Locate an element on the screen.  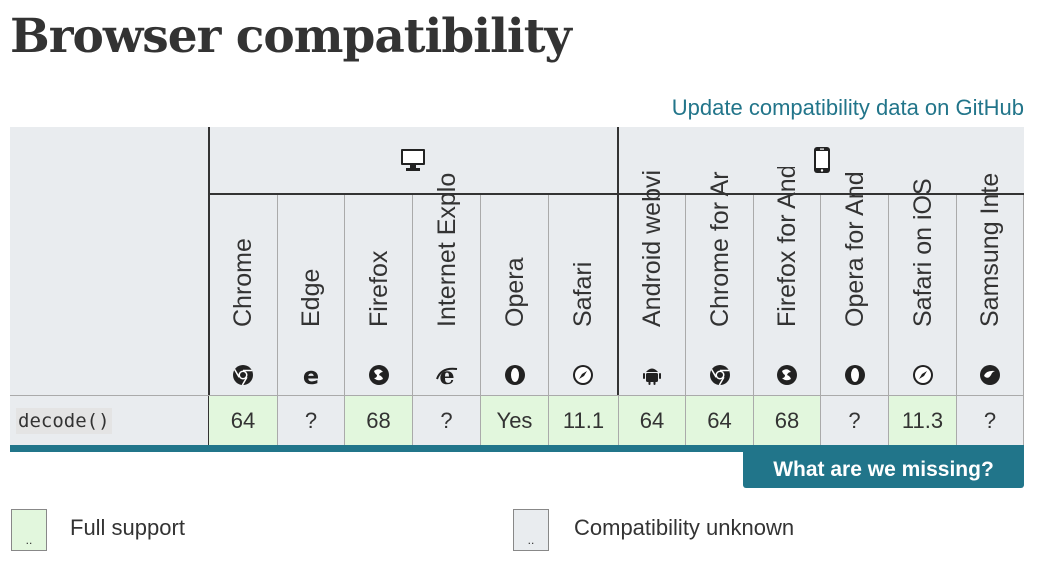
browser-header: Samsung Inte is located at coordinates (990, 284).